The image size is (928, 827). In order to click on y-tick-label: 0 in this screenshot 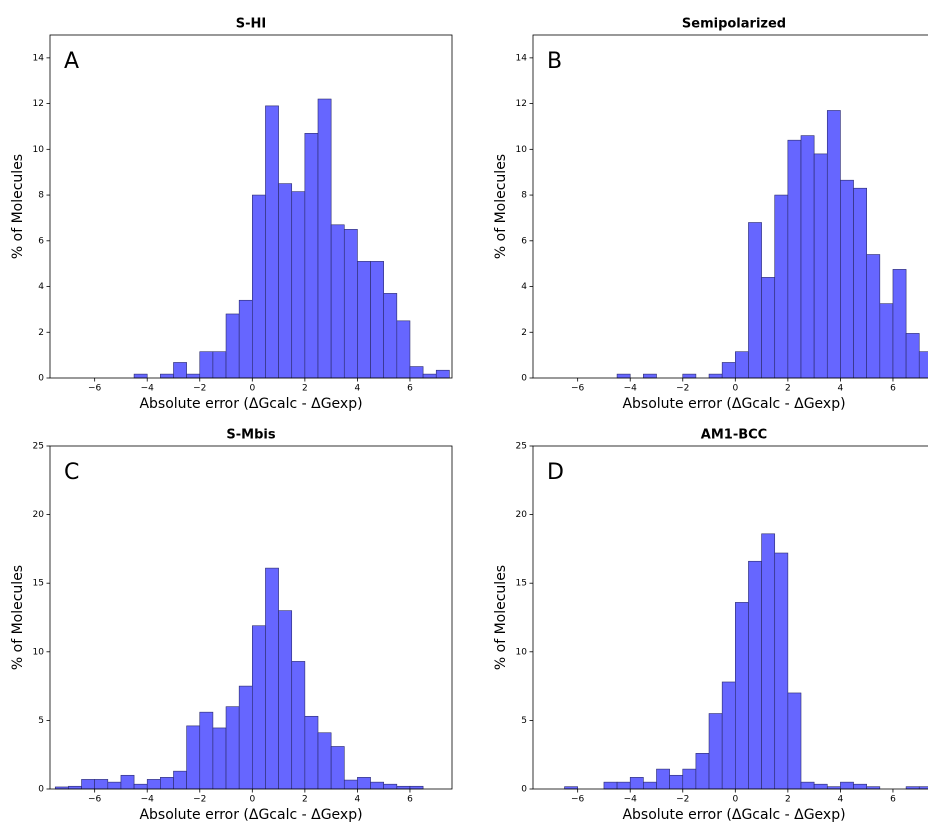, I will do `click(41, 379)`.